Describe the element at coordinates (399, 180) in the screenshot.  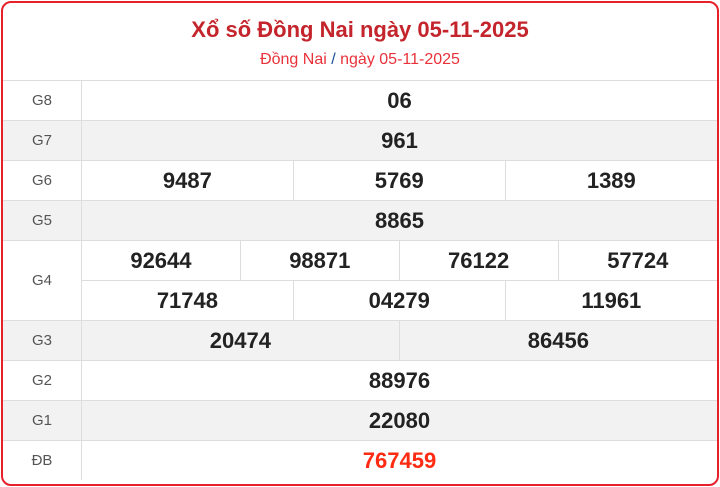
I see `prize-number: 5769` at that location.